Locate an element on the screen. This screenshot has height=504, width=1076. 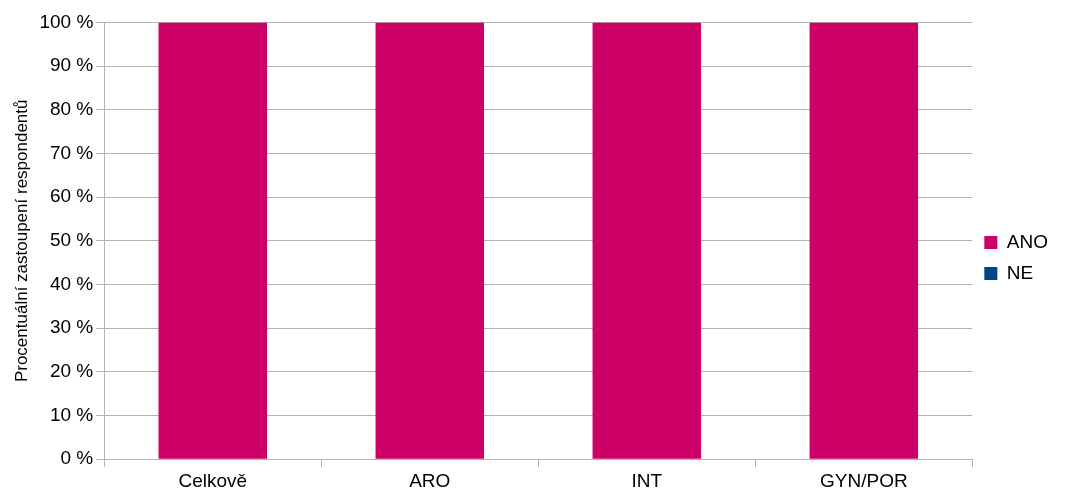
legend-label: ANO is located at coordinates (1027, 241).